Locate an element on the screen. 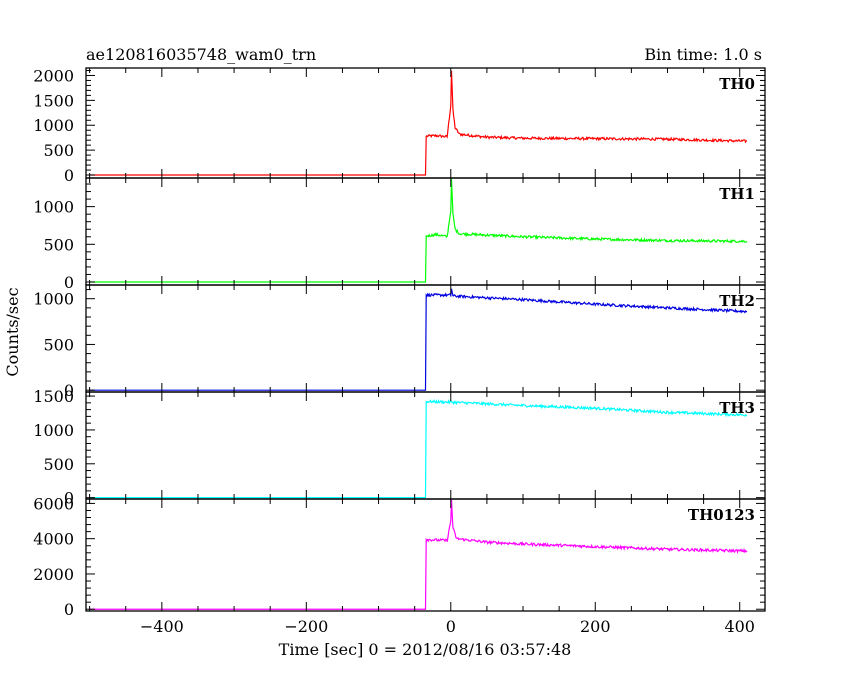  panel-label-th0: TH0 is located at coordinates (737, 84).